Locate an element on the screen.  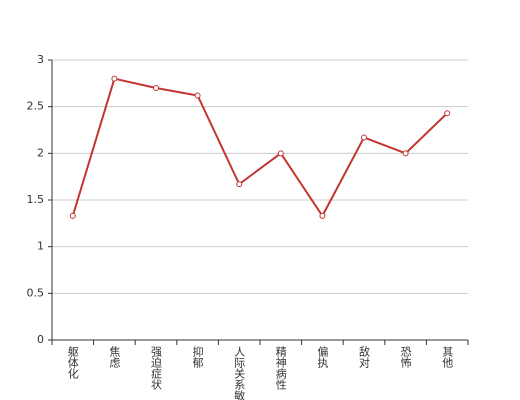
y-tick-label: 1.5 is located at coordinates (36, 199).